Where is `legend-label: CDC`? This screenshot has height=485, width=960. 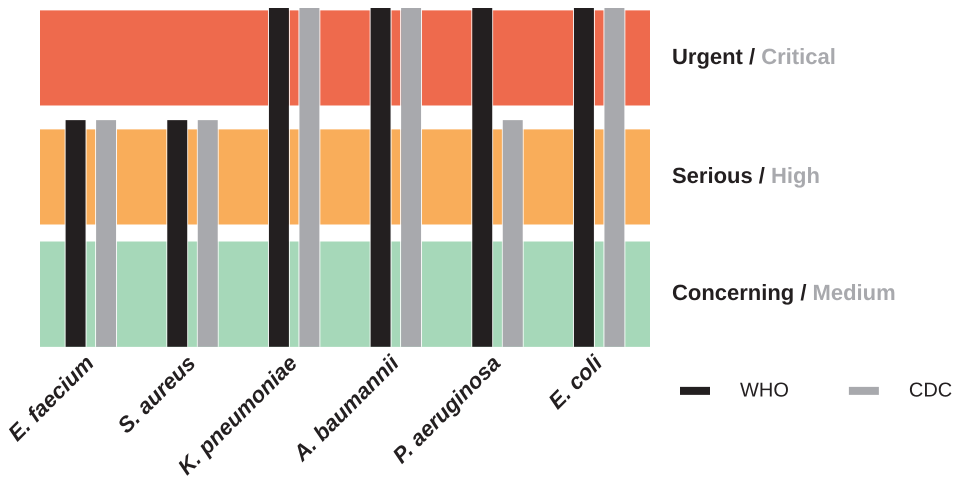
legend-label: CDC is located at coordinates (930, 390).